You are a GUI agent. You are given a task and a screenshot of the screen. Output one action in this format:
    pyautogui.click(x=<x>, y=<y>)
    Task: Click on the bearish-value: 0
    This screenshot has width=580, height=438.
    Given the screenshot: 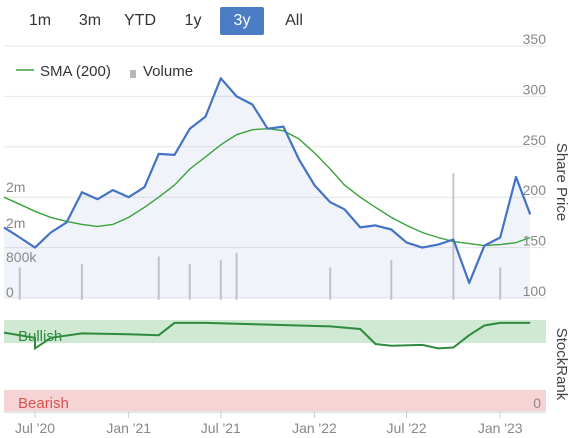 What is the action you would take?
    pyautogui.click(x=537, y=403)
    